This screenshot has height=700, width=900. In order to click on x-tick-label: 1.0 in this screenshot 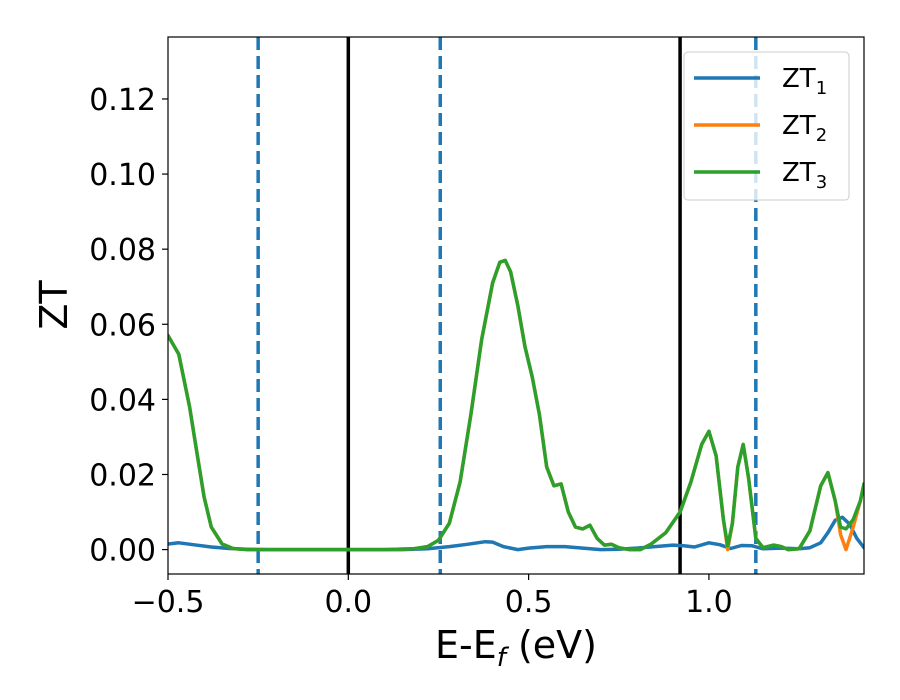, I will do `click(709, 602)`.